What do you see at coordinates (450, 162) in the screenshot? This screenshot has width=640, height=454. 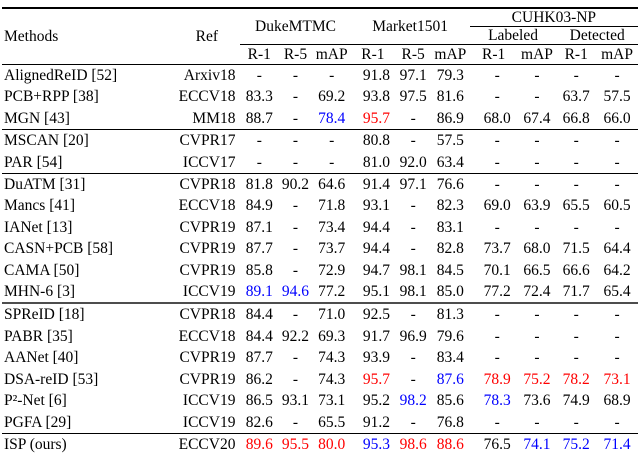 I see `value-cell: 63.4` at bounding box center [450, 162].